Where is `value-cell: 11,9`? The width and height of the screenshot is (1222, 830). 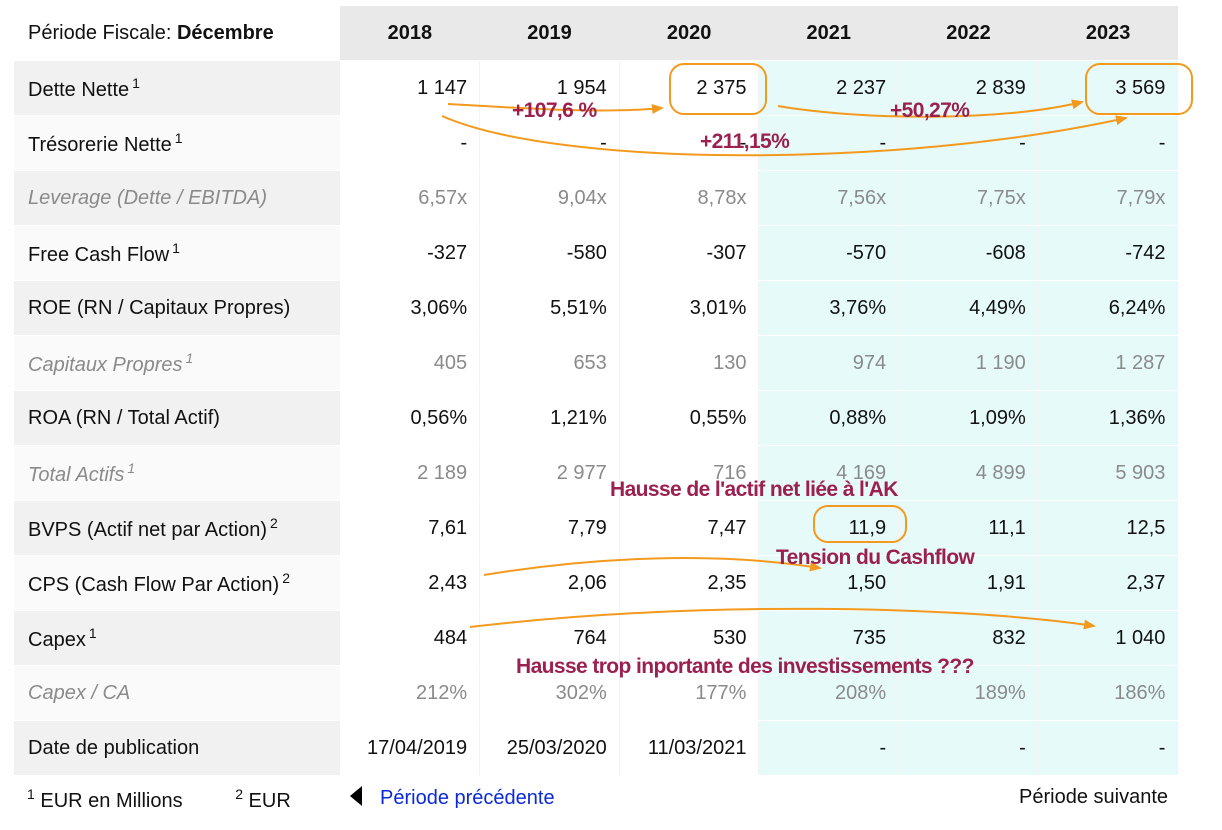 value-cell: 11,9 is located at coordinates (829, 528).